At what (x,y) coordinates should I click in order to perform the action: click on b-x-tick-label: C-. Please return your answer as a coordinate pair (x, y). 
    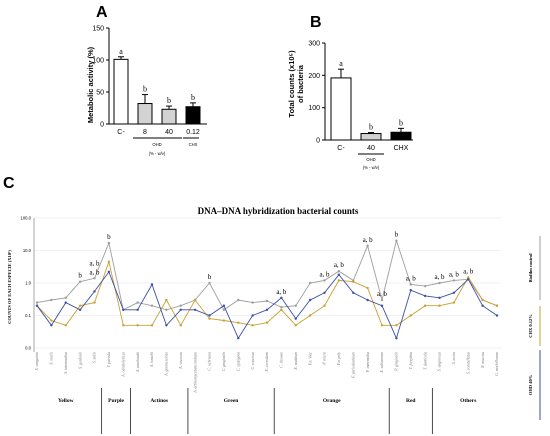
    Looking at the image, I should click on (341, 148).